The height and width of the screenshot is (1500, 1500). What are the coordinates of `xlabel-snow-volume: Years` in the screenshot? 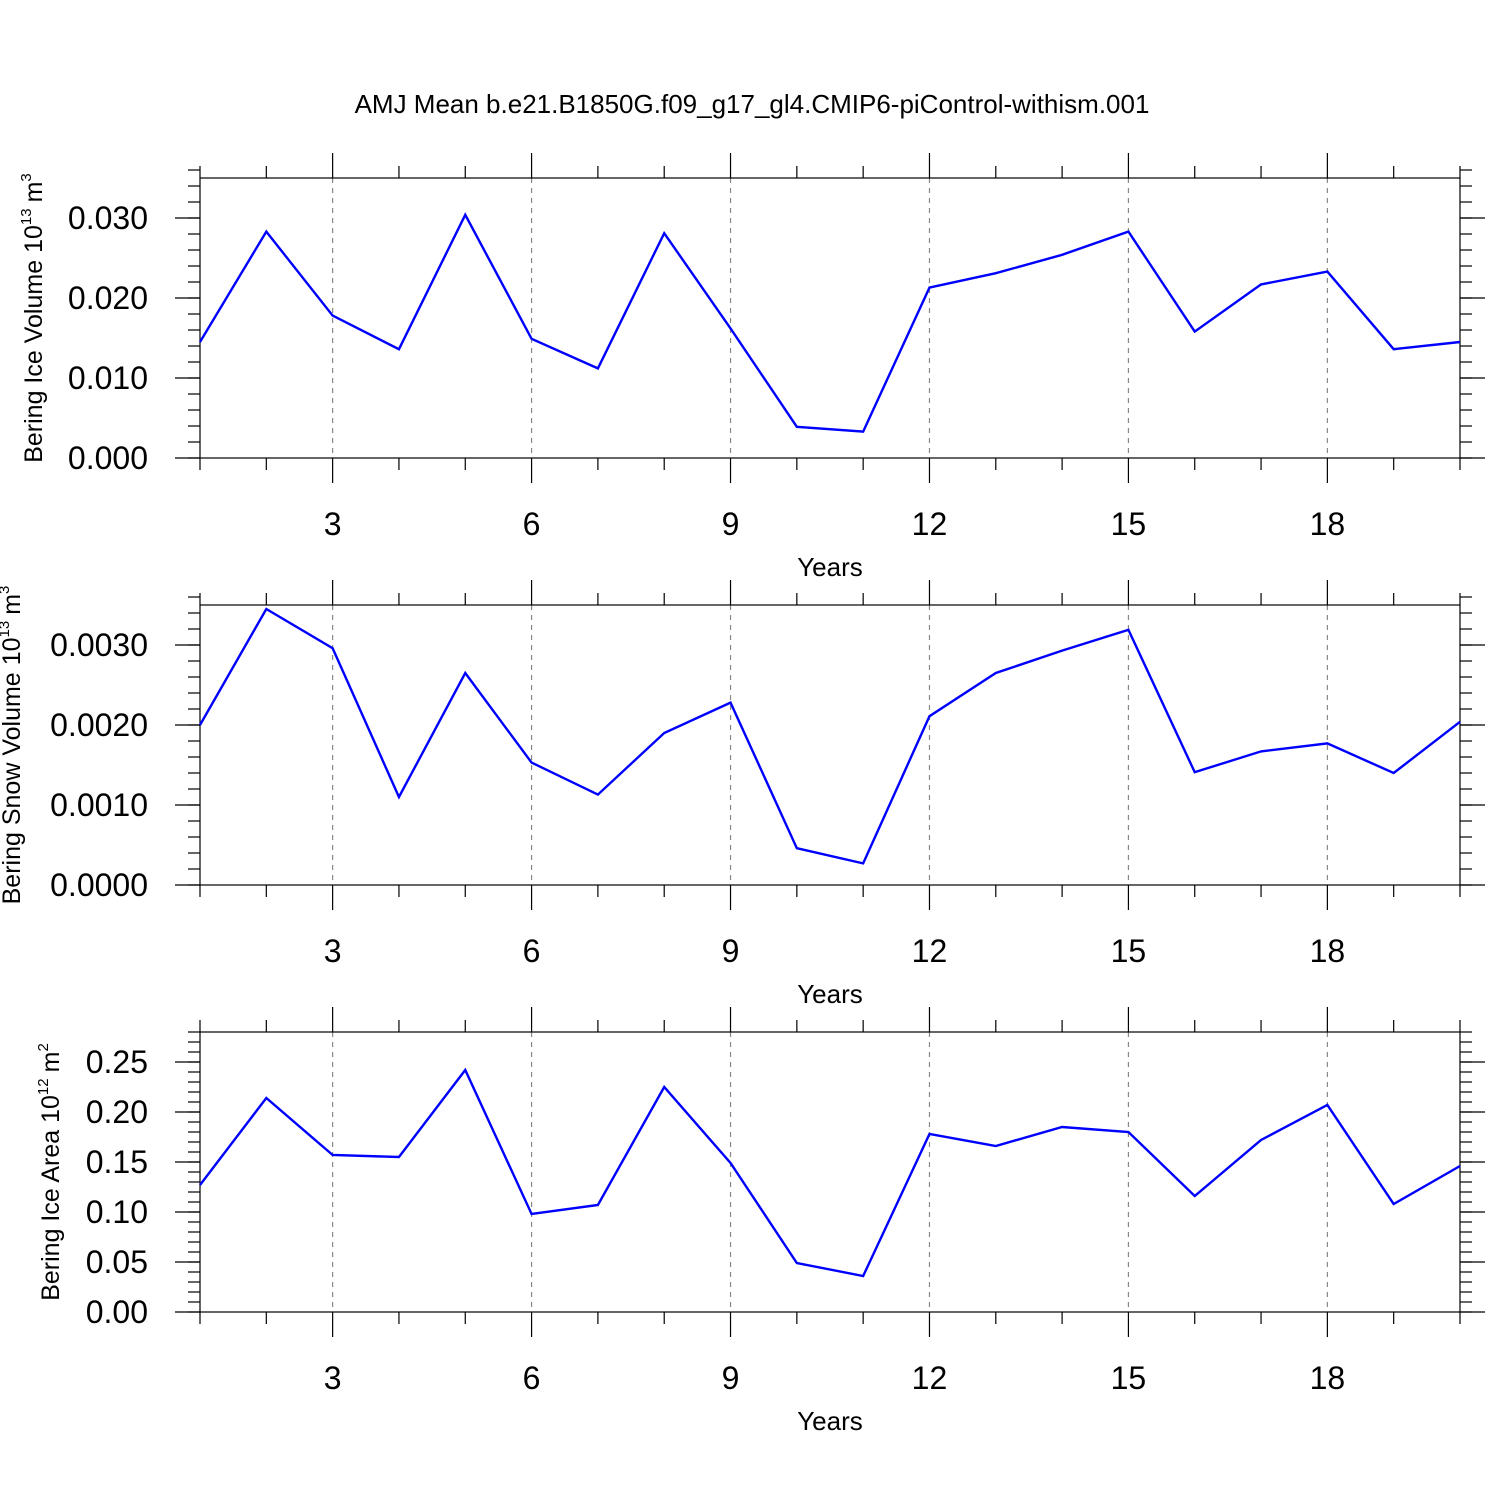 It's located at (830, 994).